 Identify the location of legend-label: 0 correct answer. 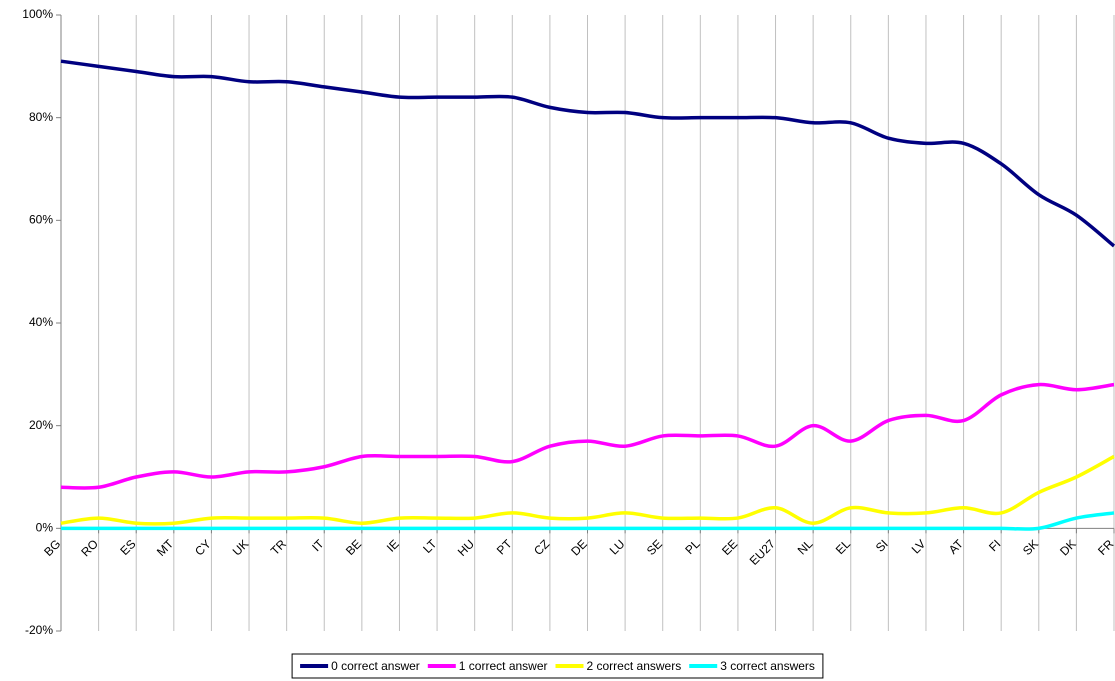
(375, 666).